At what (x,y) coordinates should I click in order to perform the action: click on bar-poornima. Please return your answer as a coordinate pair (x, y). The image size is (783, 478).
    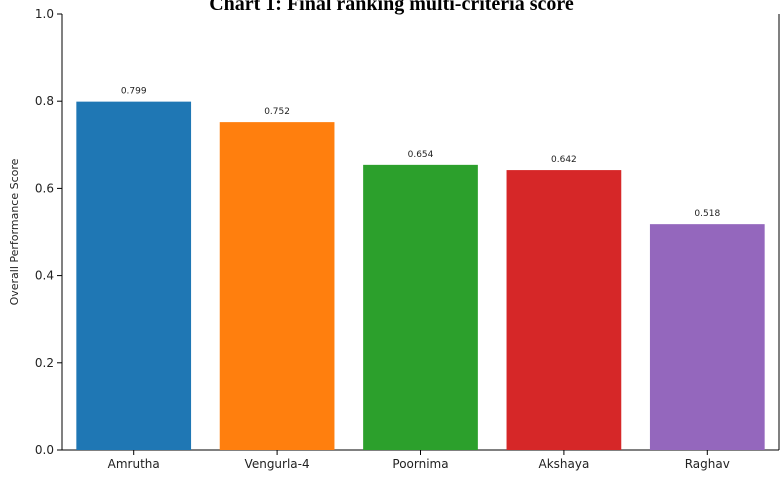
    Looking at the image, I should click on (420, 307).